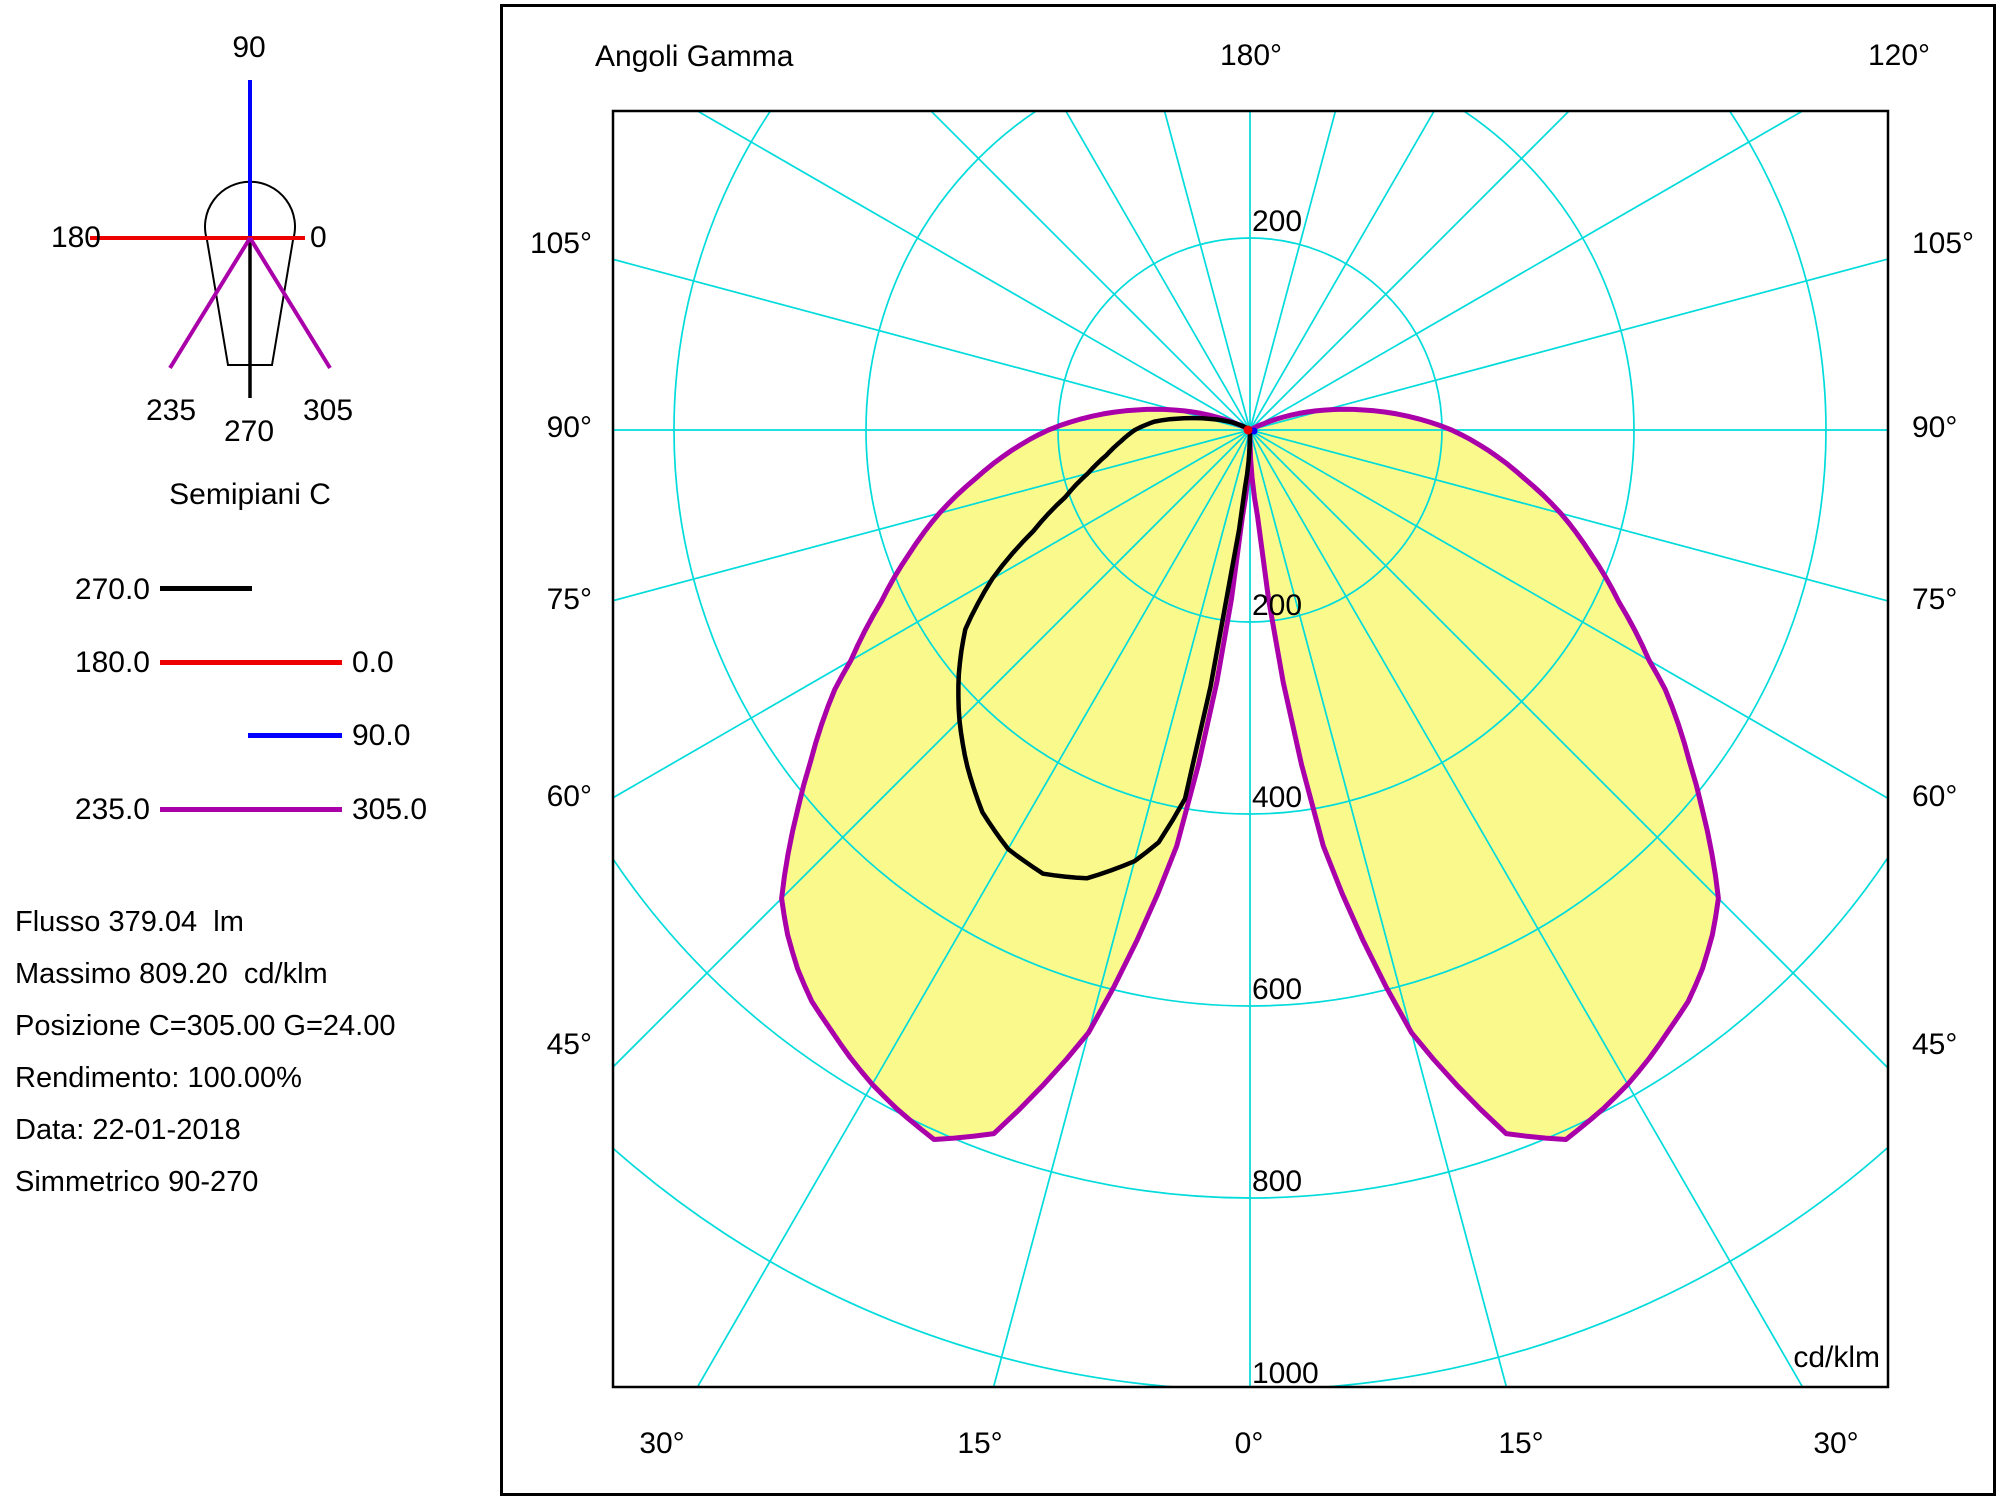 The width and height of the screenshot is (2000, 1500). I want to click on info-max: Massimo 809.20 cd/klm, so click(171, 974).